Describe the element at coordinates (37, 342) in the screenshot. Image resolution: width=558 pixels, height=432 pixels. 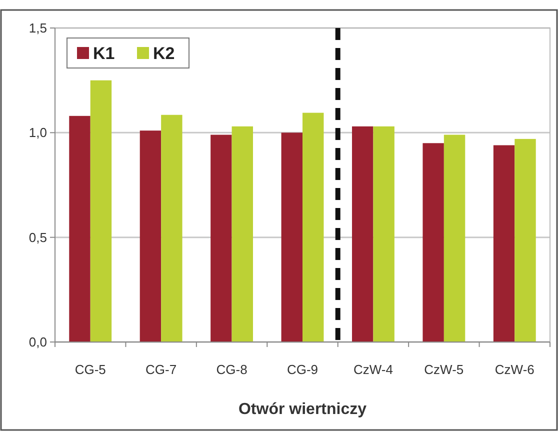
I see `y-tick-label: 0,0` at that location.